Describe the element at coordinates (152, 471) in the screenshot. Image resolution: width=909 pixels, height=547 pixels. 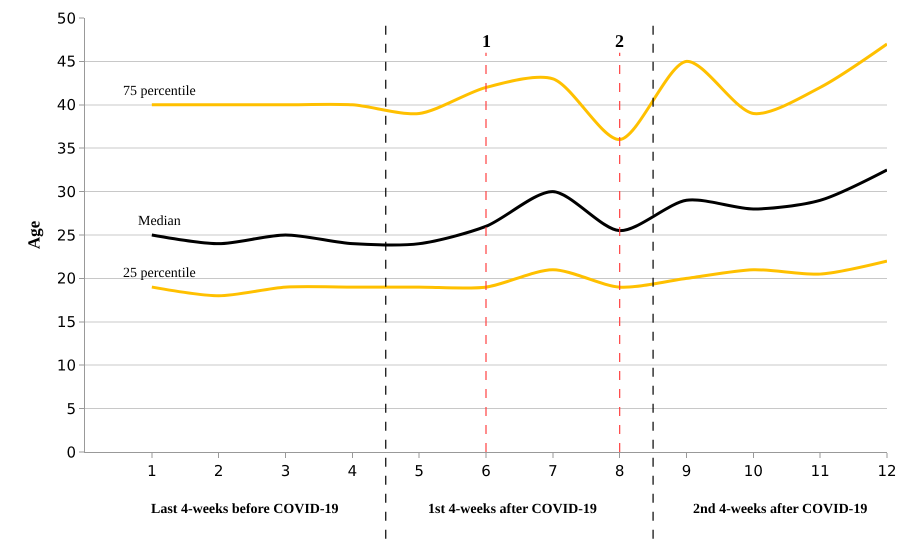
I see `x-tick-label: 1` at that location.